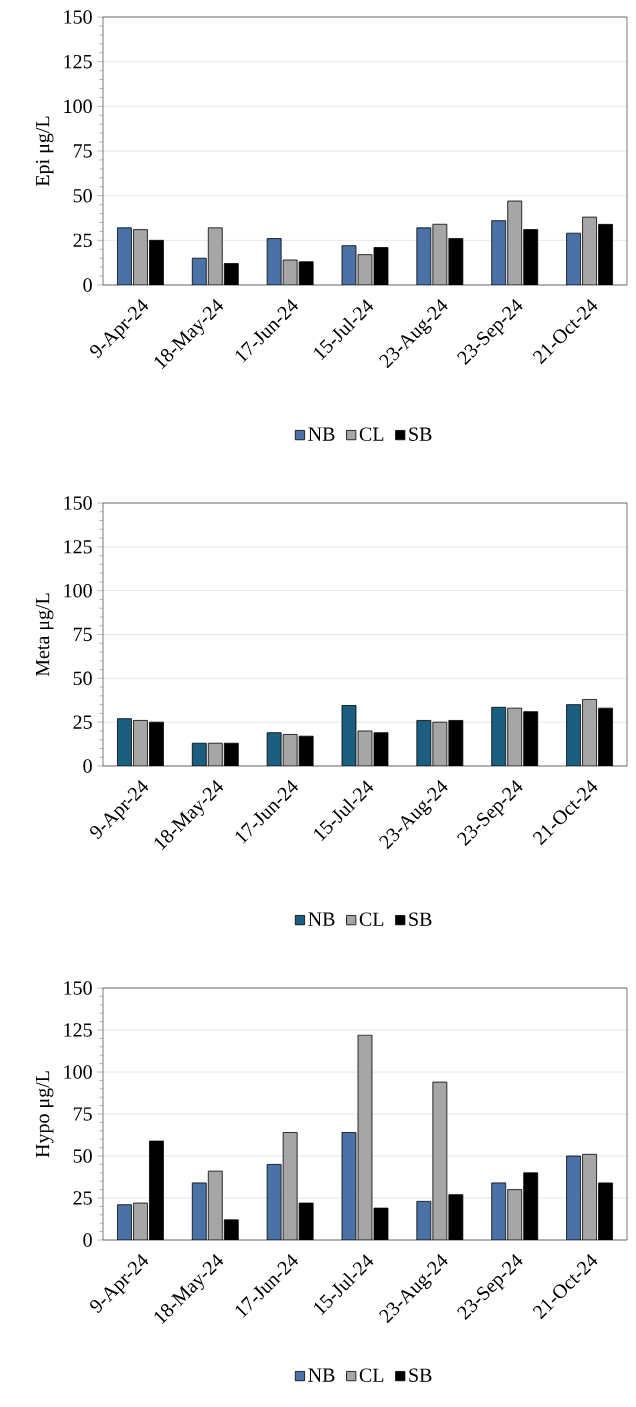 This screenshot has height=1407, width=636. I want to click on y-axis-title: Meta μg/L, so click(44, 635).